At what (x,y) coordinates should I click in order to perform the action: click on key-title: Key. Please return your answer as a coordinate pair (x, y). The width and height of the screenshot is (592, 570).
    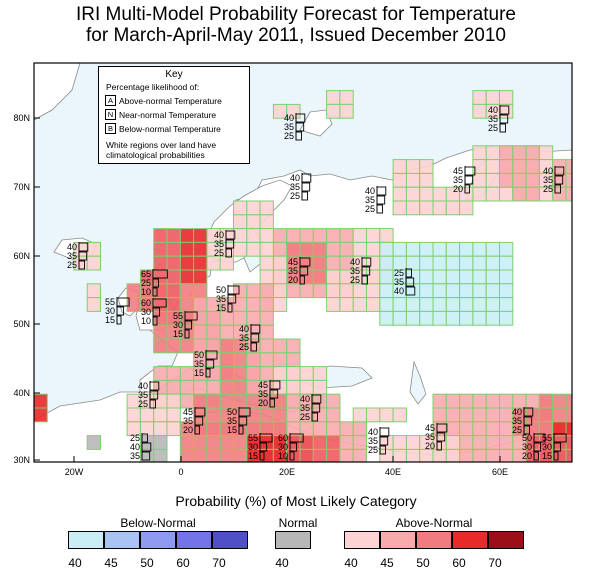
    Looking at the image, I should click on (174, 74).